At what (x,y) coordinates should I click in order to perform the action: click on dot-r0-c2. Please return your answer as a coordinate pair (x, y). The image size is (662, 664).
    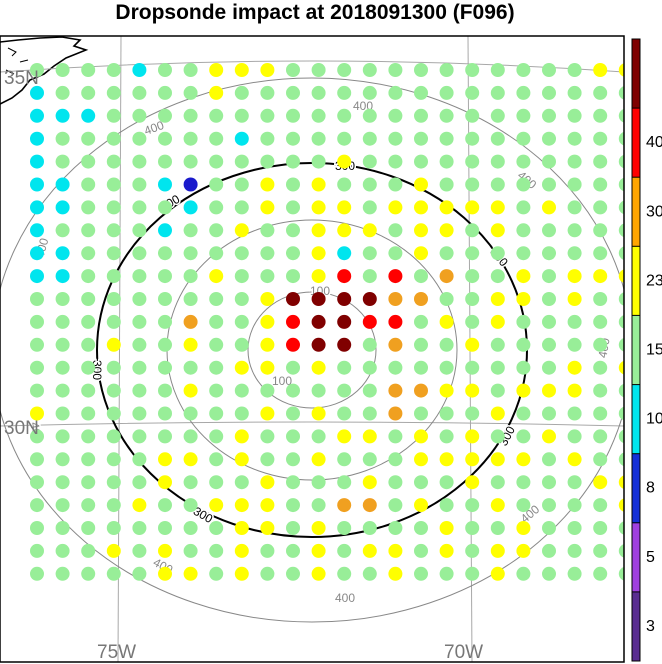
    Looking at the image, I should click on (88, 70).